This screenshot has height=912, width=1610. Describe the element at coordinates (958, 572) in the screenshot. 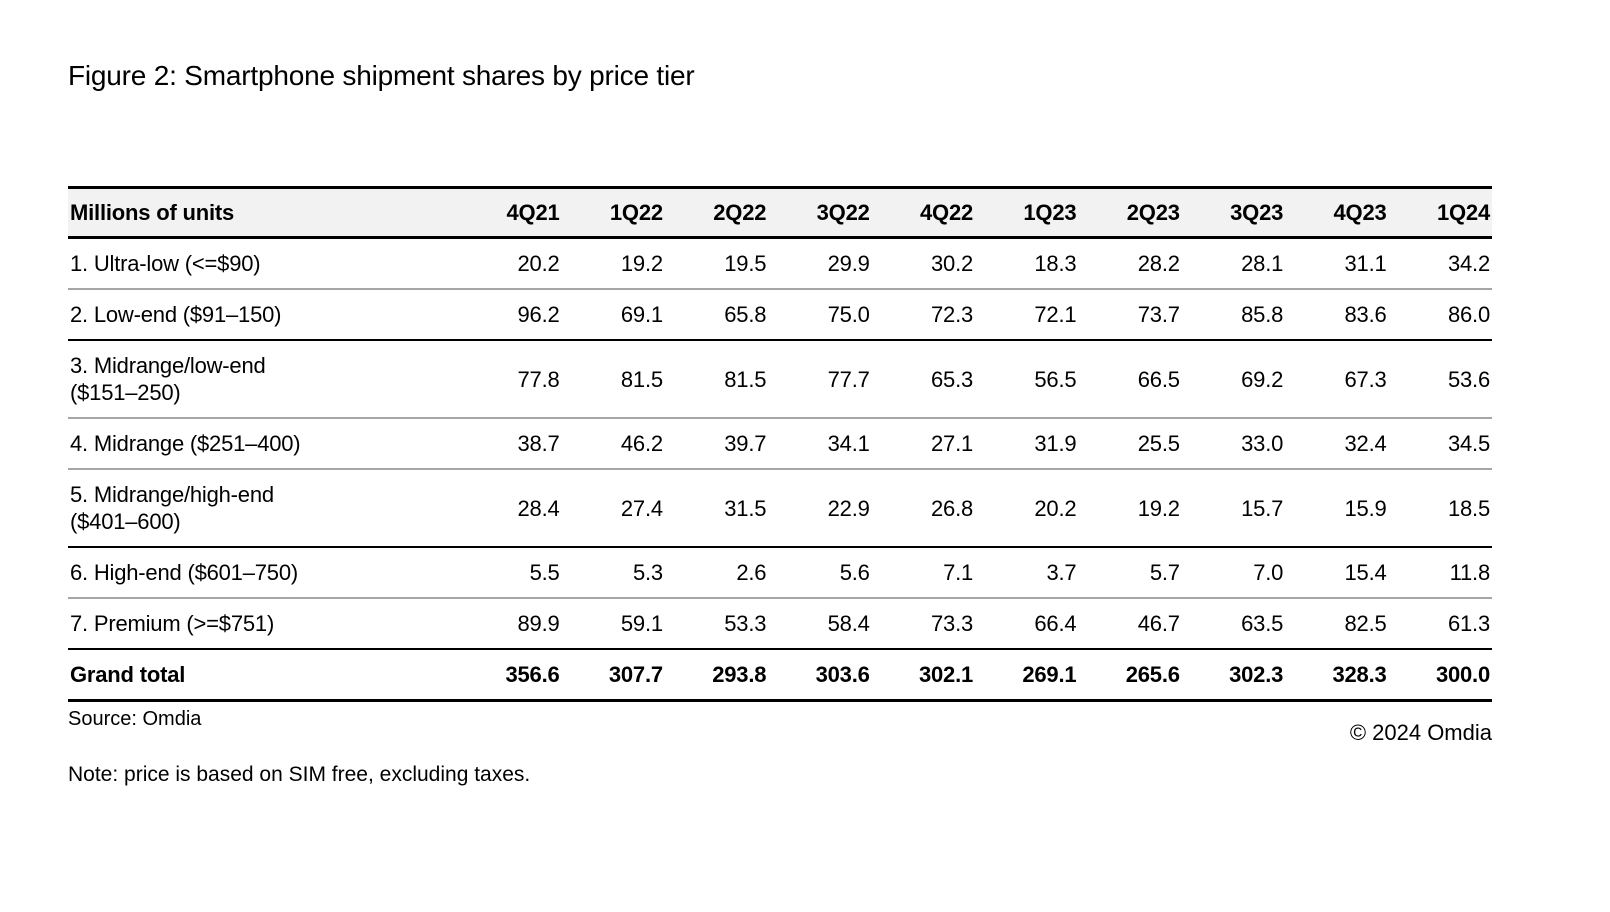

I see `value-cell: 7.1` at that location.